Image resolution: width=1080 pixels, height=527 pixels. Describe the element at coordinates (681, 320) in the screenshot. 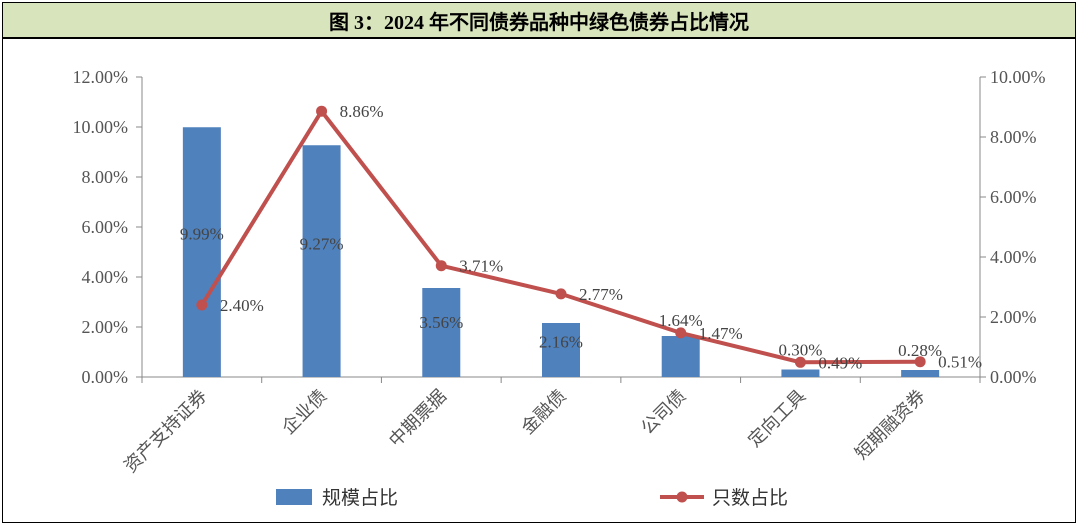

I see `bar-data-label: 1.64%` at that location.